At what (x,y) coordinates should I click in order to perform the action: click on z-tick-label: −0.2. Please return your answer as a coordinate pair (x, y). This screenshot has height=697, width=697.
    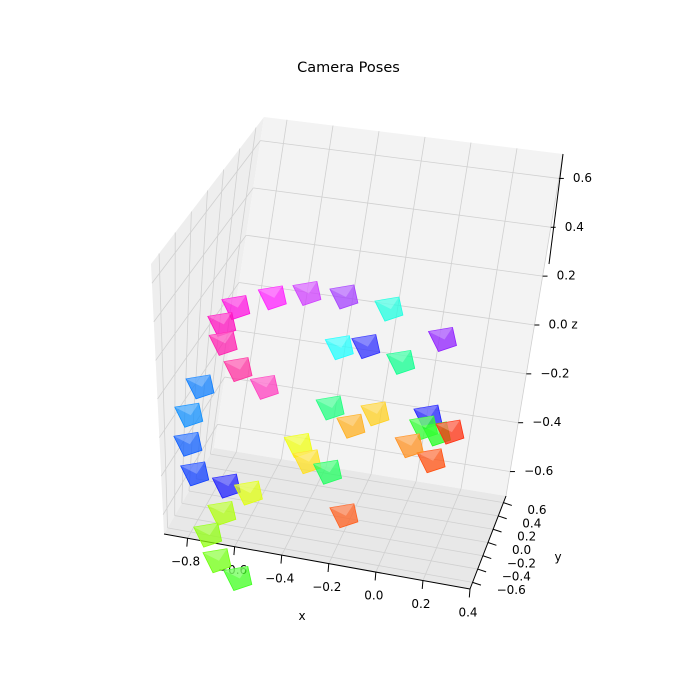
    Looking at the image, I should click on (554, 373).